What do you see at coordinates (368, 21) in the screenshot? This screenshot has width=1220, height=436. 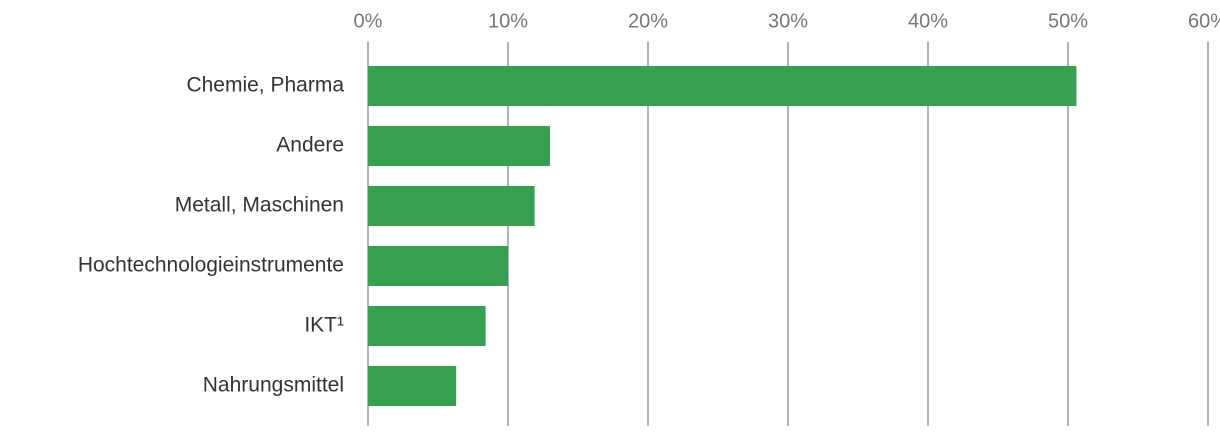 I see `x-tick-label: 0%` at bounding box center [368, 21].